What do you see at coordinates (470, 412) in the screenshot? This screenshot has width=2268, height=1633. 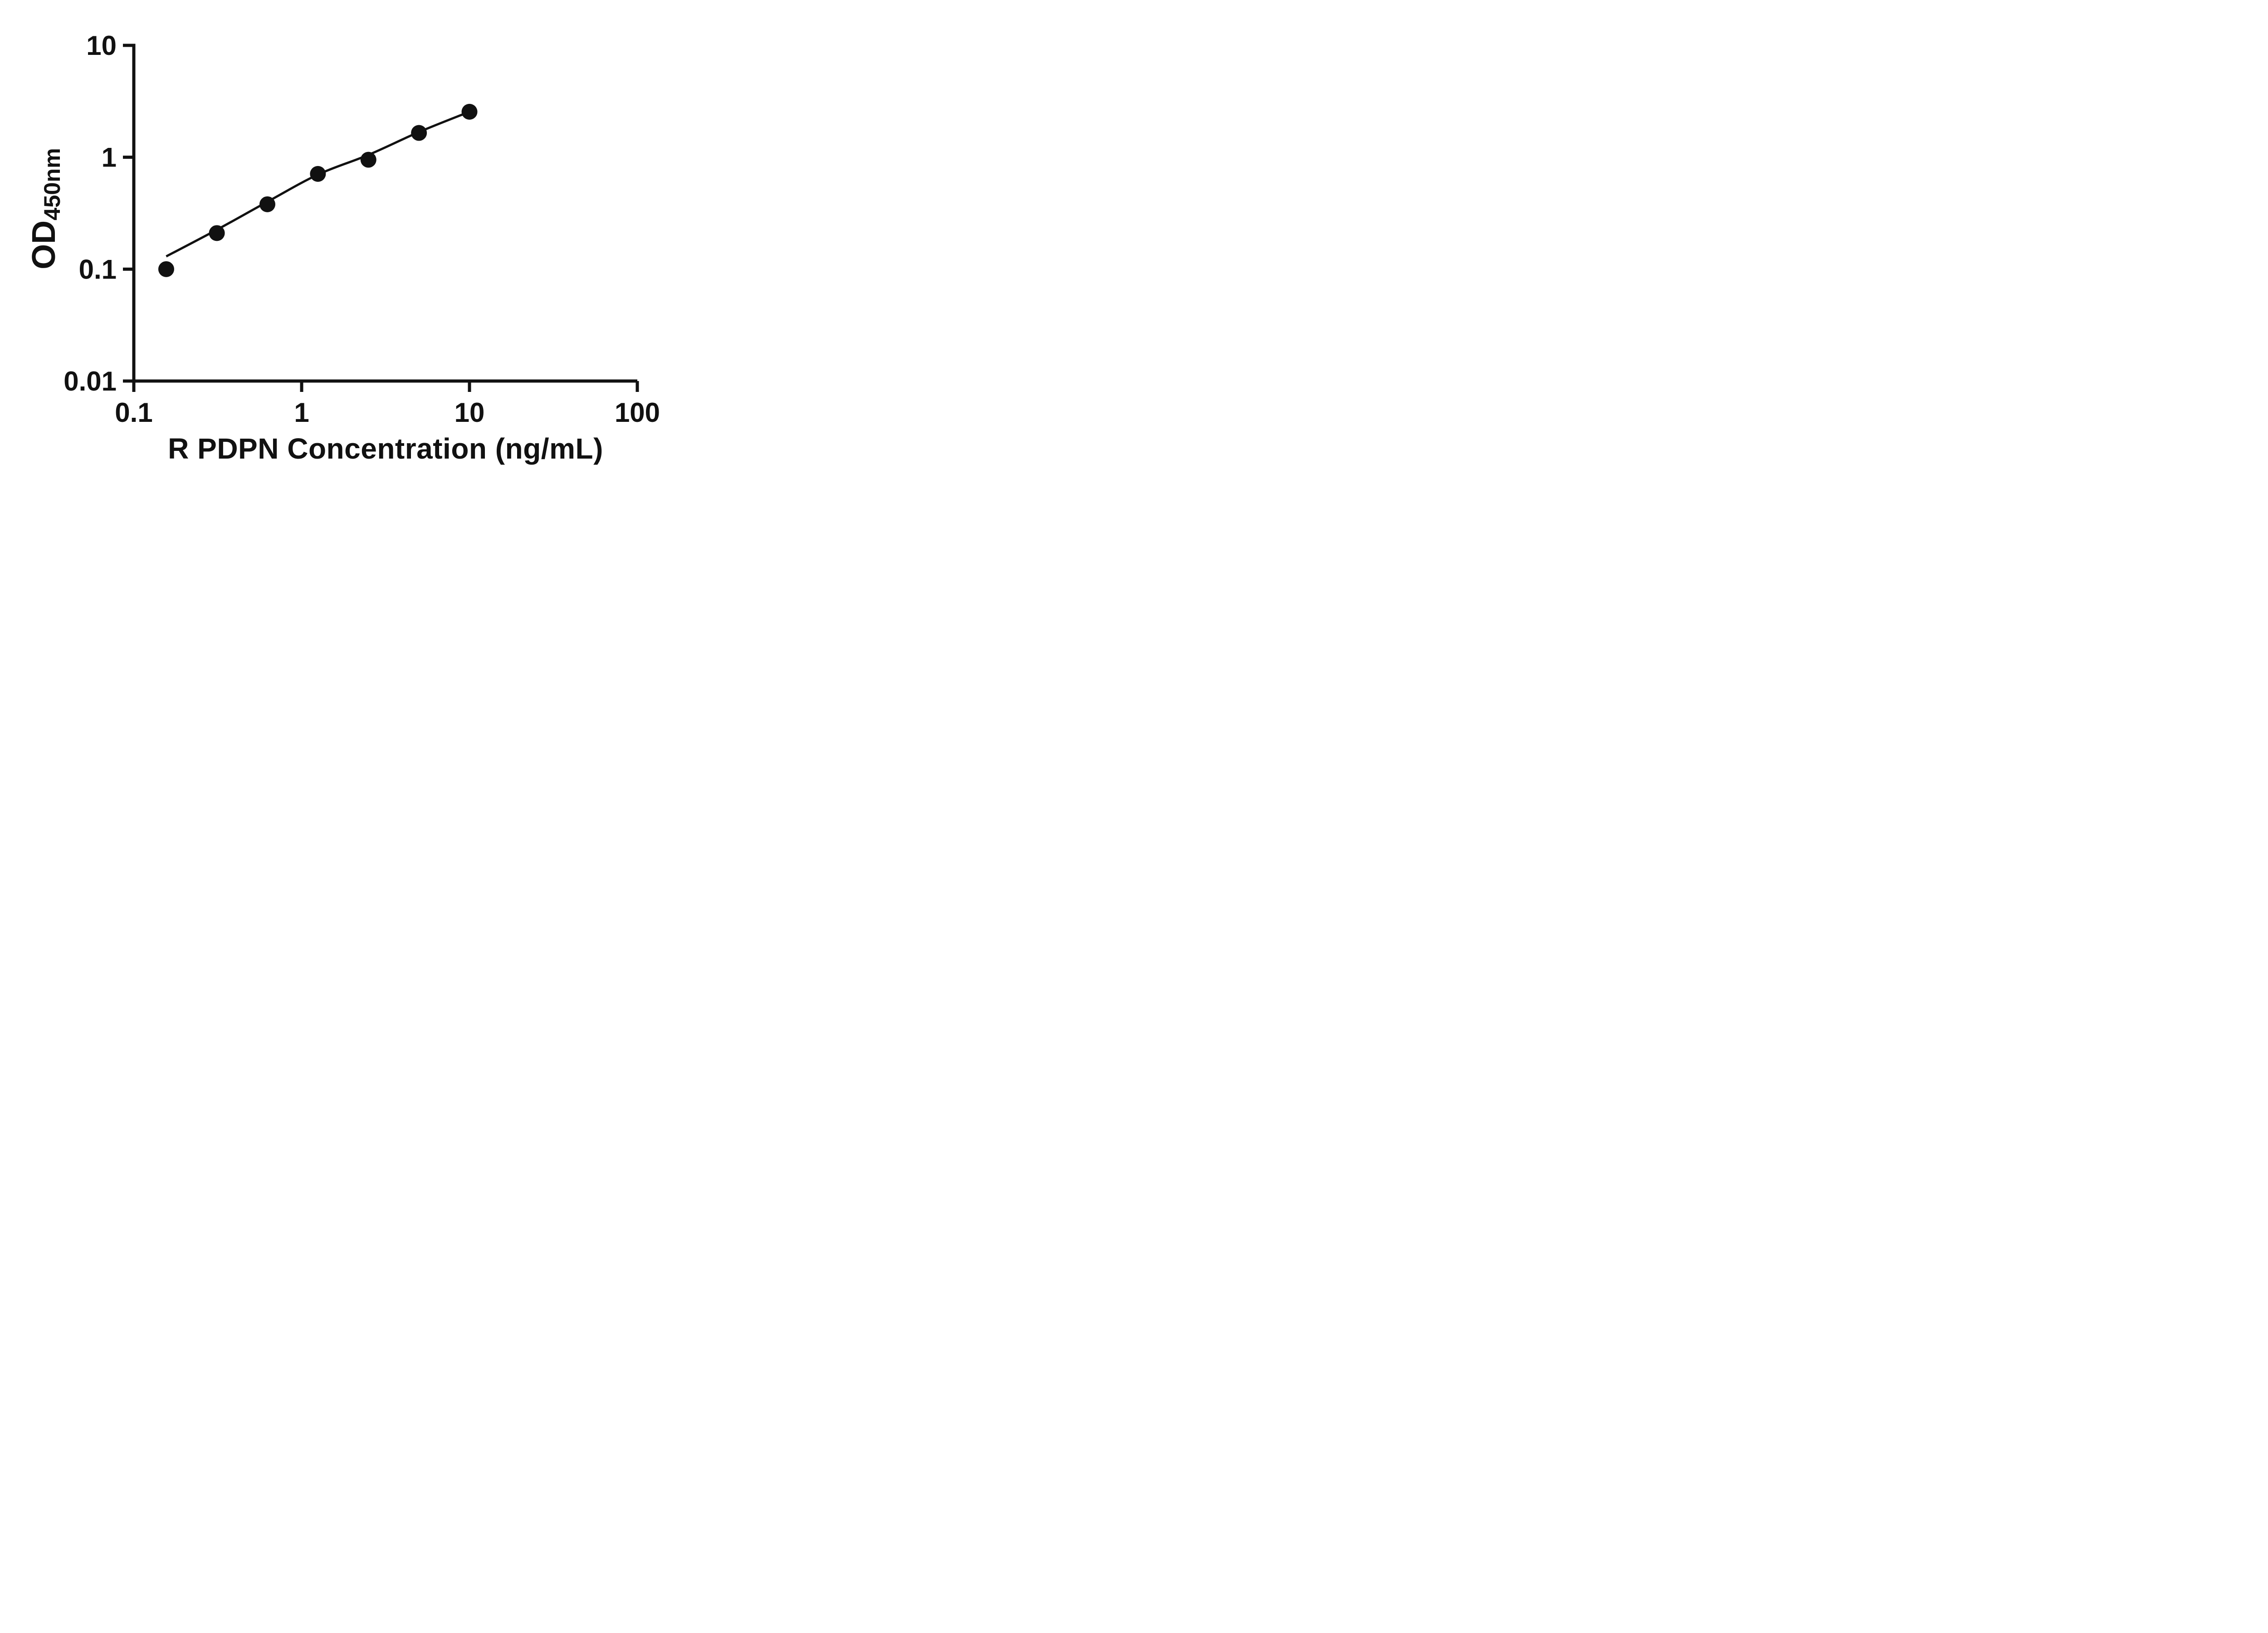 I see `x-tick-label: 10` at bounding box center [470, 412].